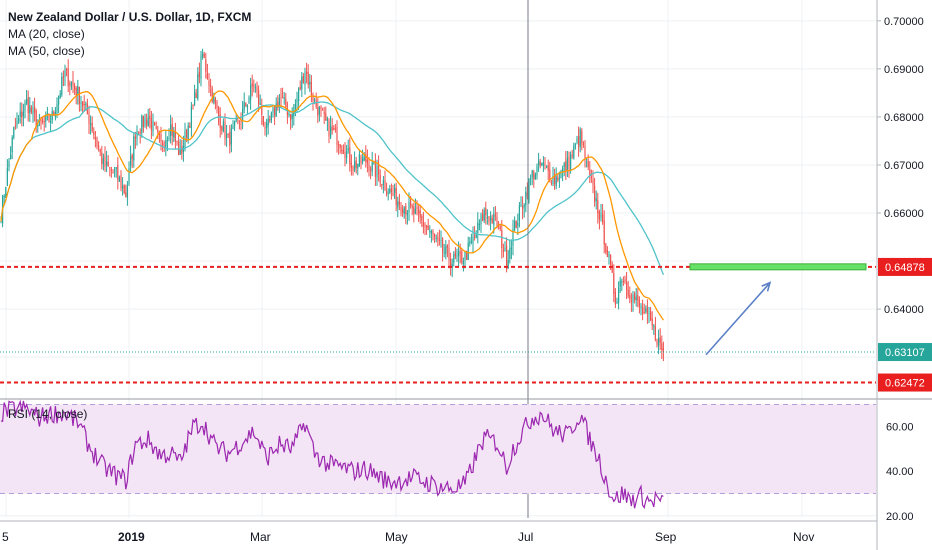  I want to click on rsi-line, so click(332, 454).